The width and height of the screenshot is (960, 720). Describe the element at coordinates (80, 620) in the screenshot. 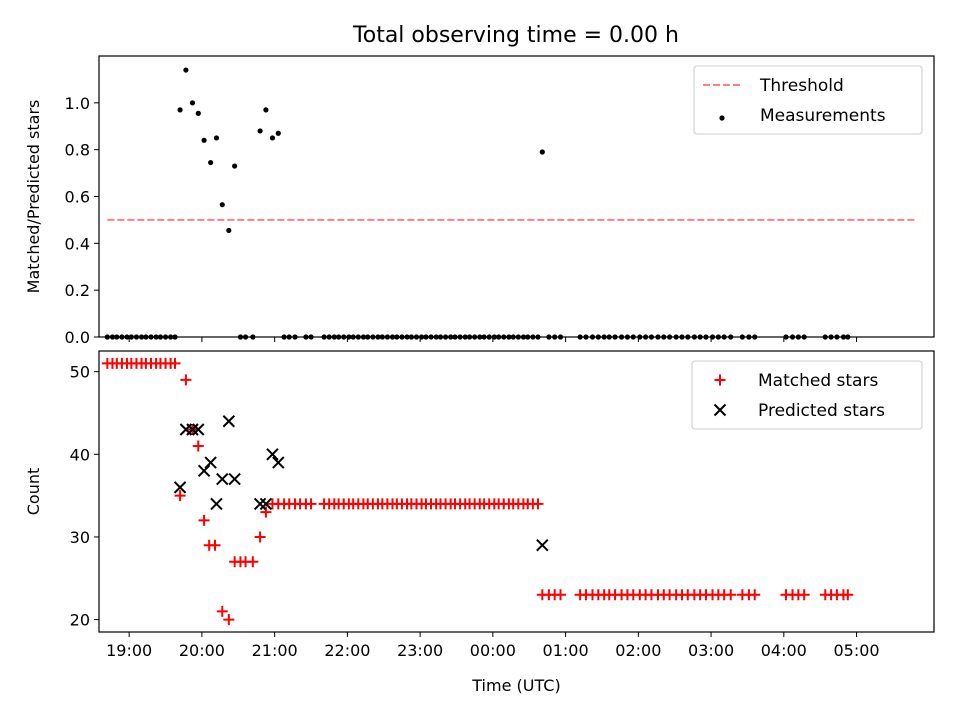

I see `y-tick-label: 20` at that location.